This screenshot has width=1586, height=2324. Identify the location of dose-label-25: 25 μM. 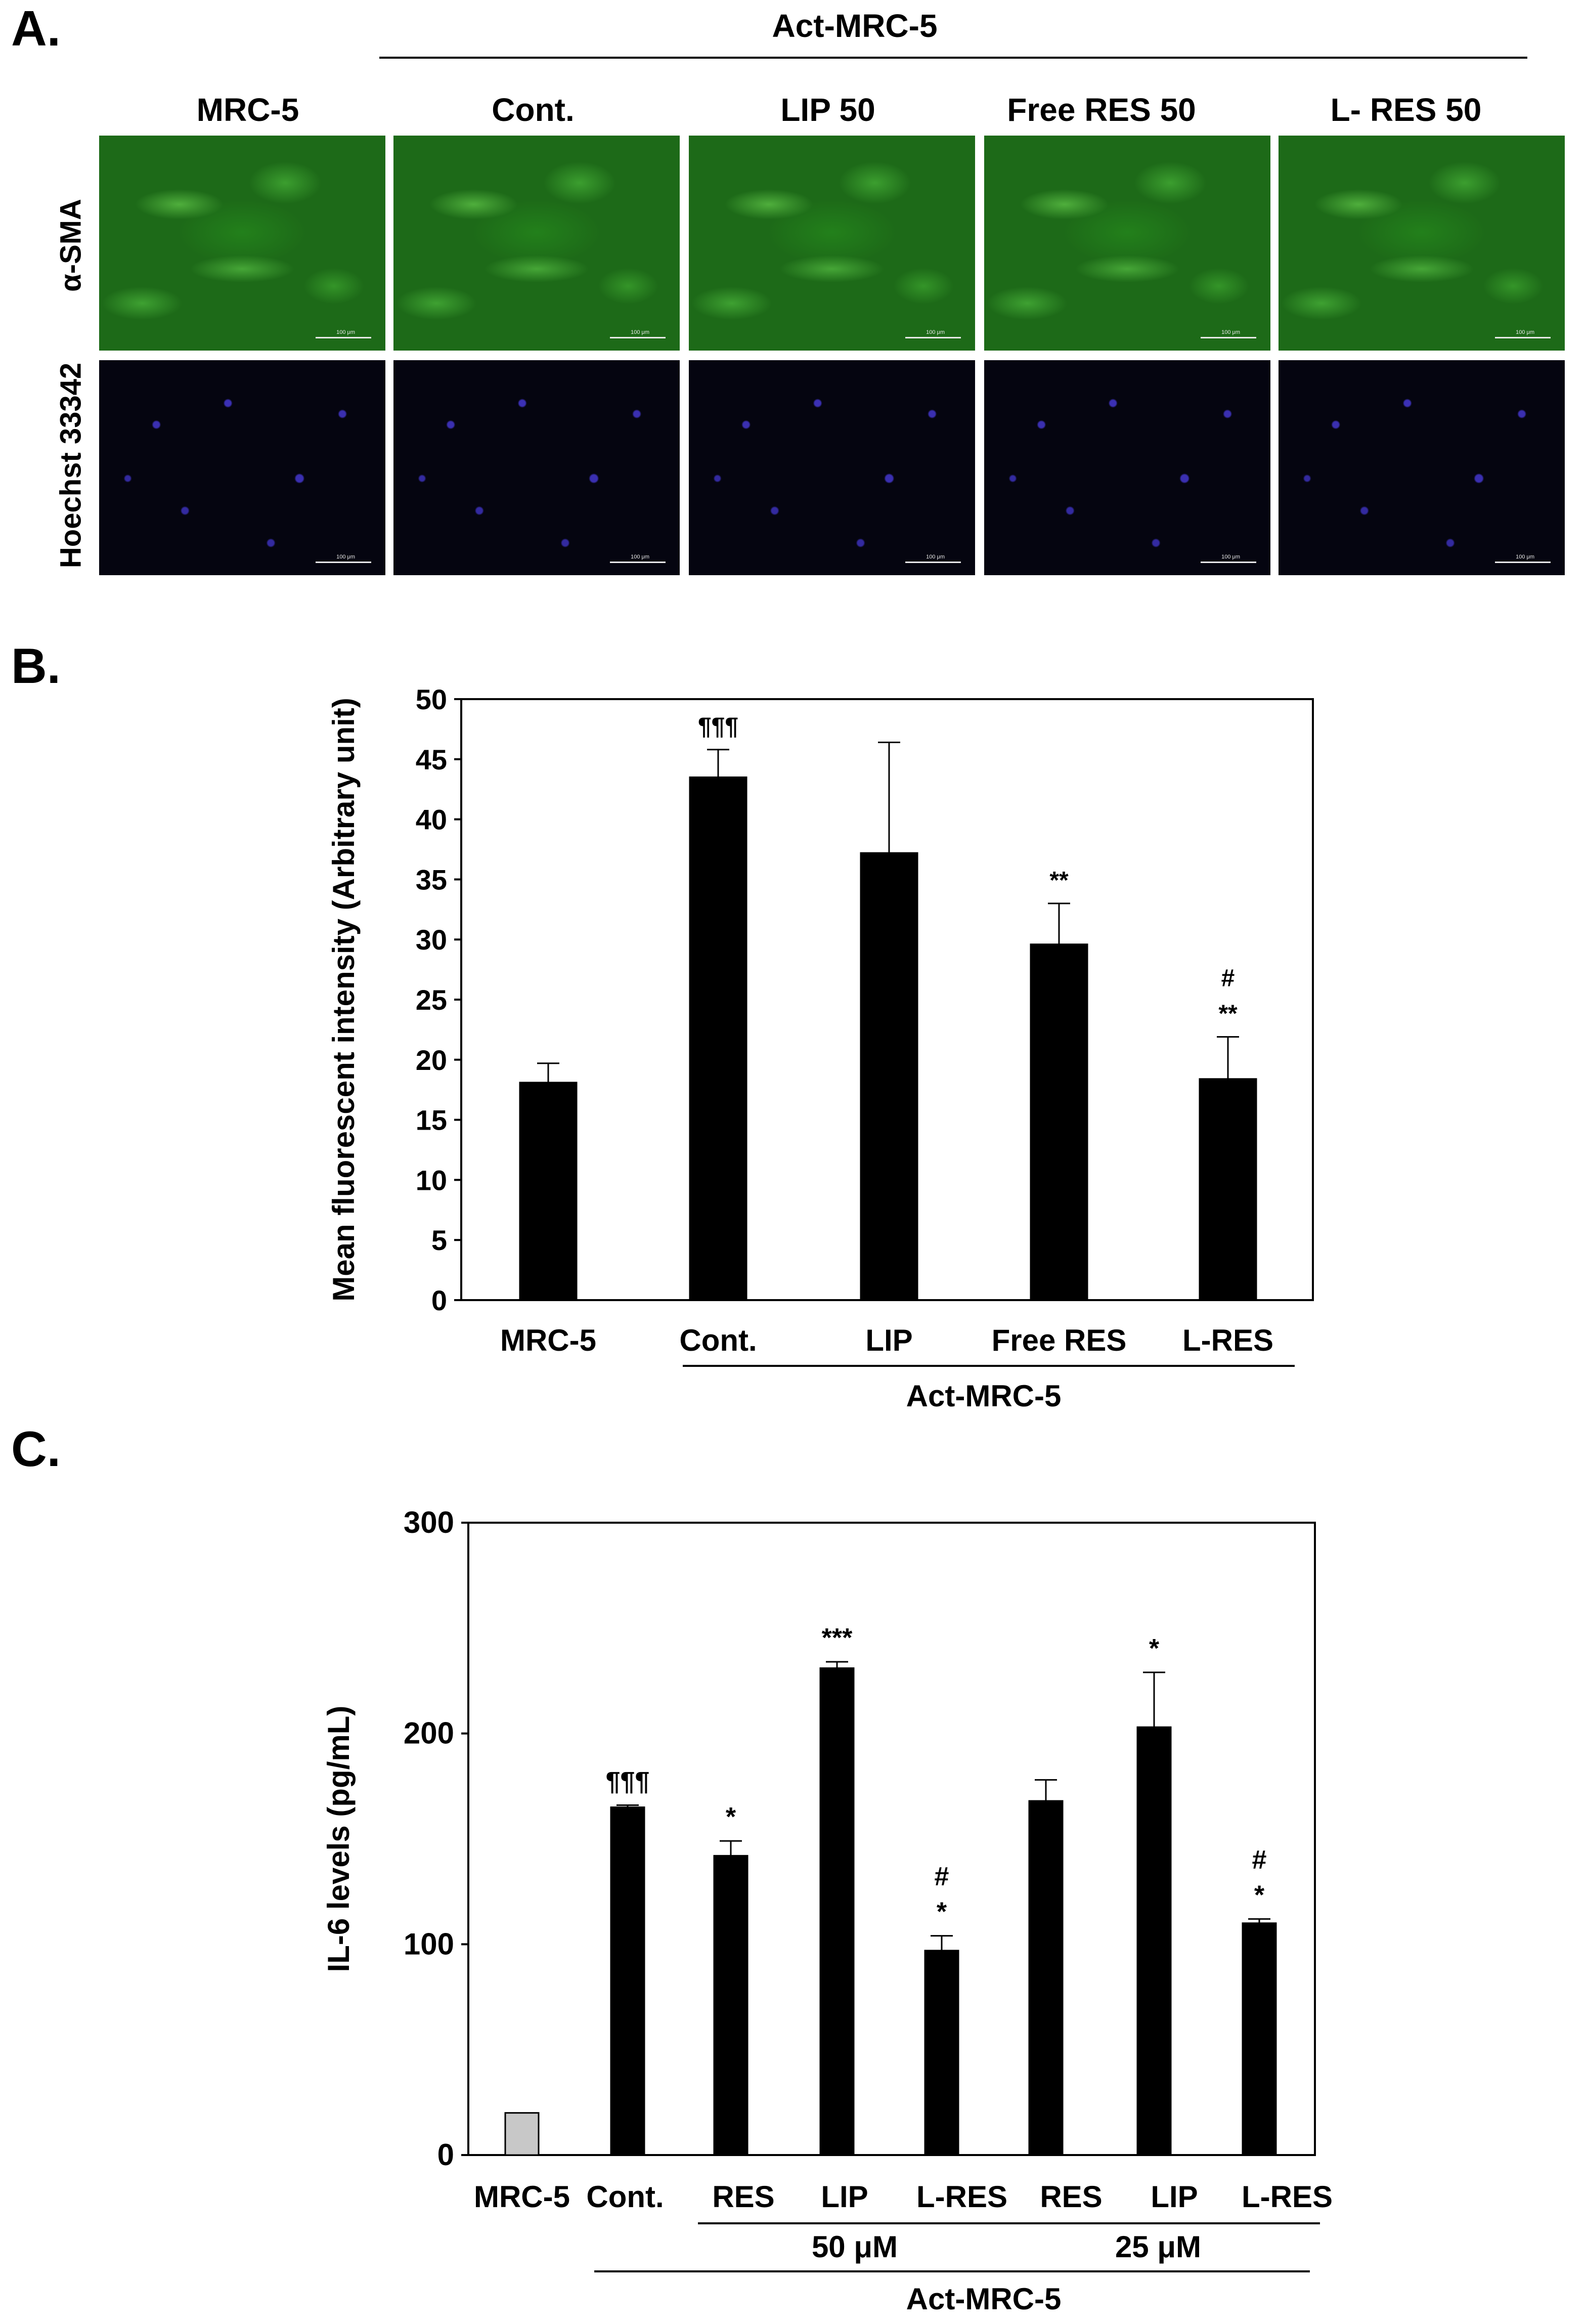
(1158, 2247).